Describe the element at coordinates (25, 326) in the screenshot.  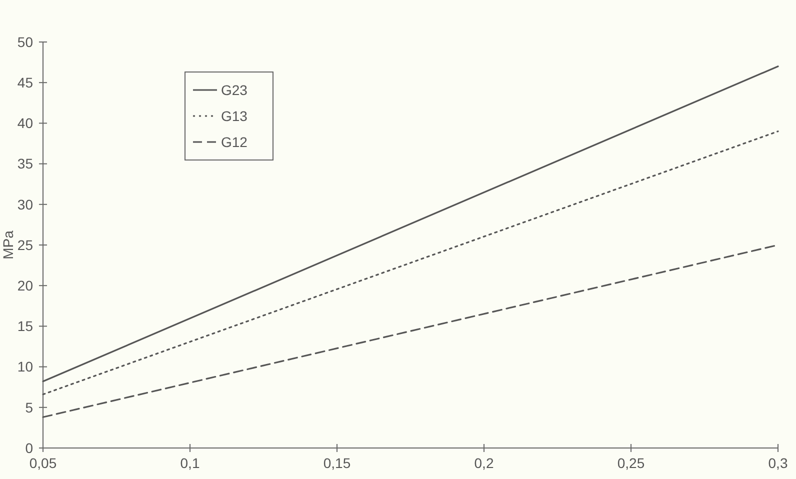
I see `y-tick-label: 15` at that location.